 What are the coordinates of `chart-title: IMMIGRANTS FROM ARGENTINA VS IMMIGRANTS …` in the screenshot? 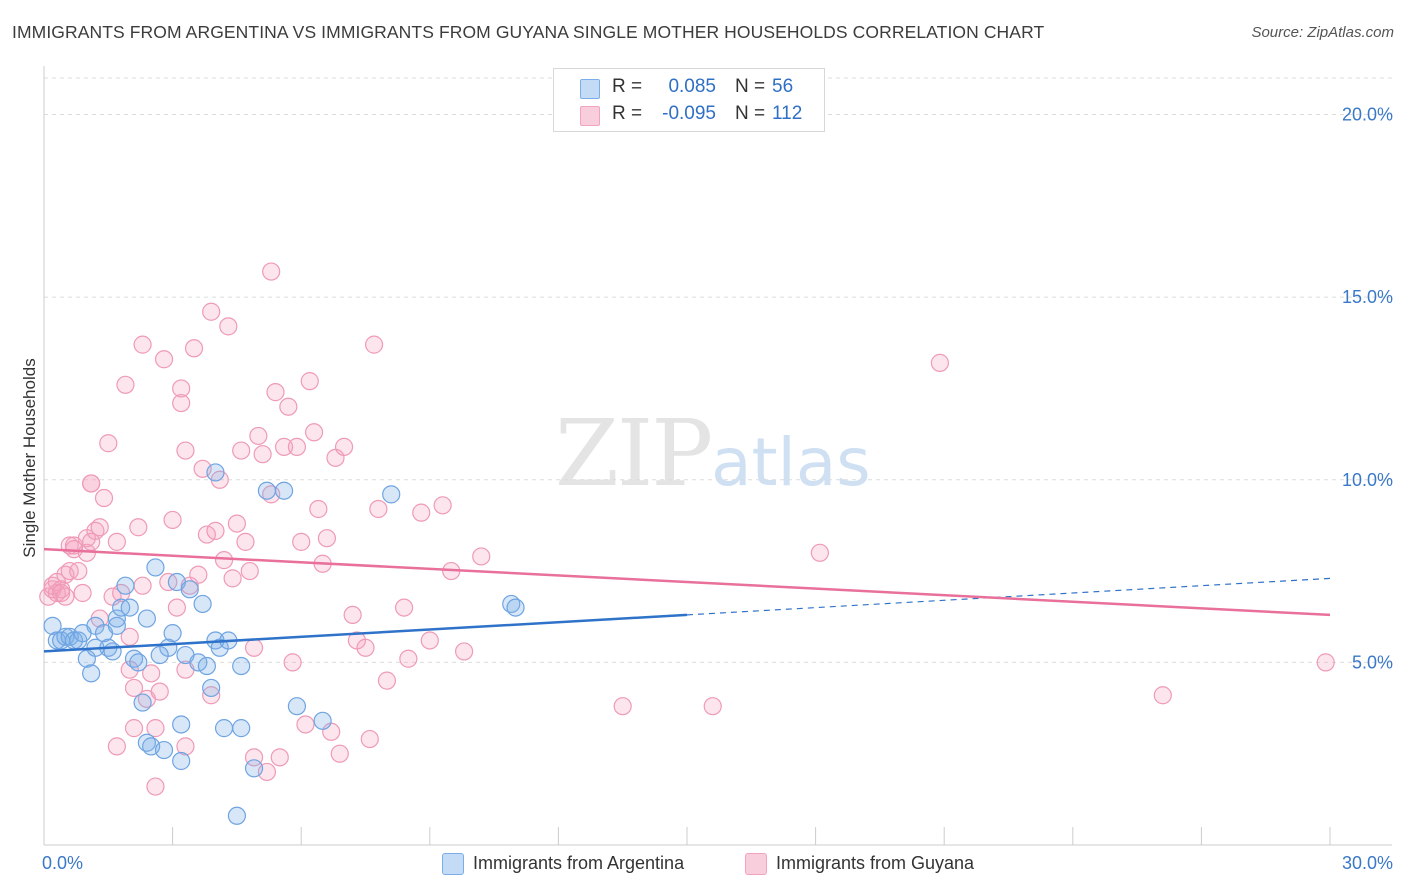 It's located at (528, 32).